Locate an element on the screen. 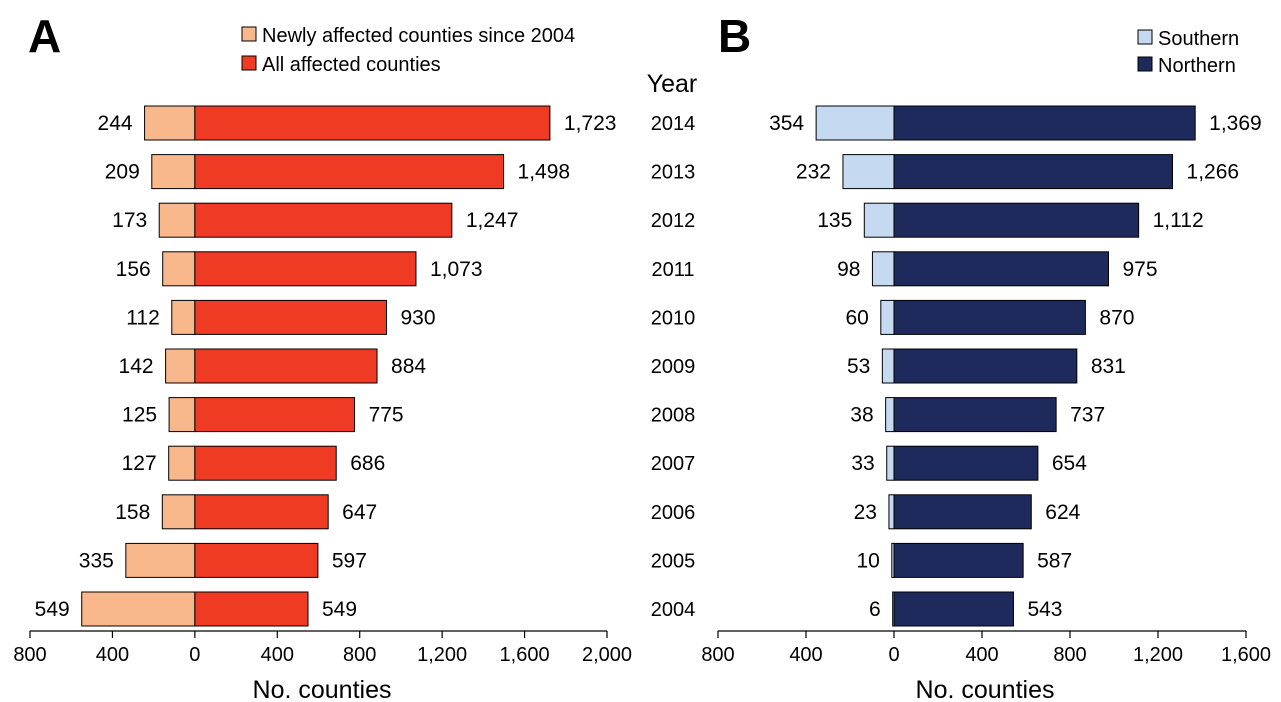  panel-b-bar-left-2011 is located at coordinates (883, 269).